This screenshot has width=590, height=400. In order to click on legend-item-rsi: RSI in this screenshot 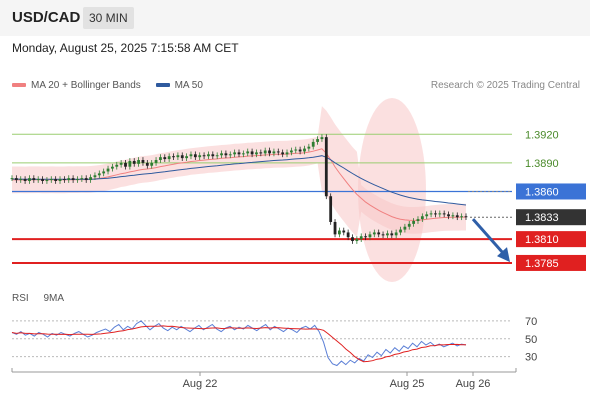, I will do `click(20, 298)`.